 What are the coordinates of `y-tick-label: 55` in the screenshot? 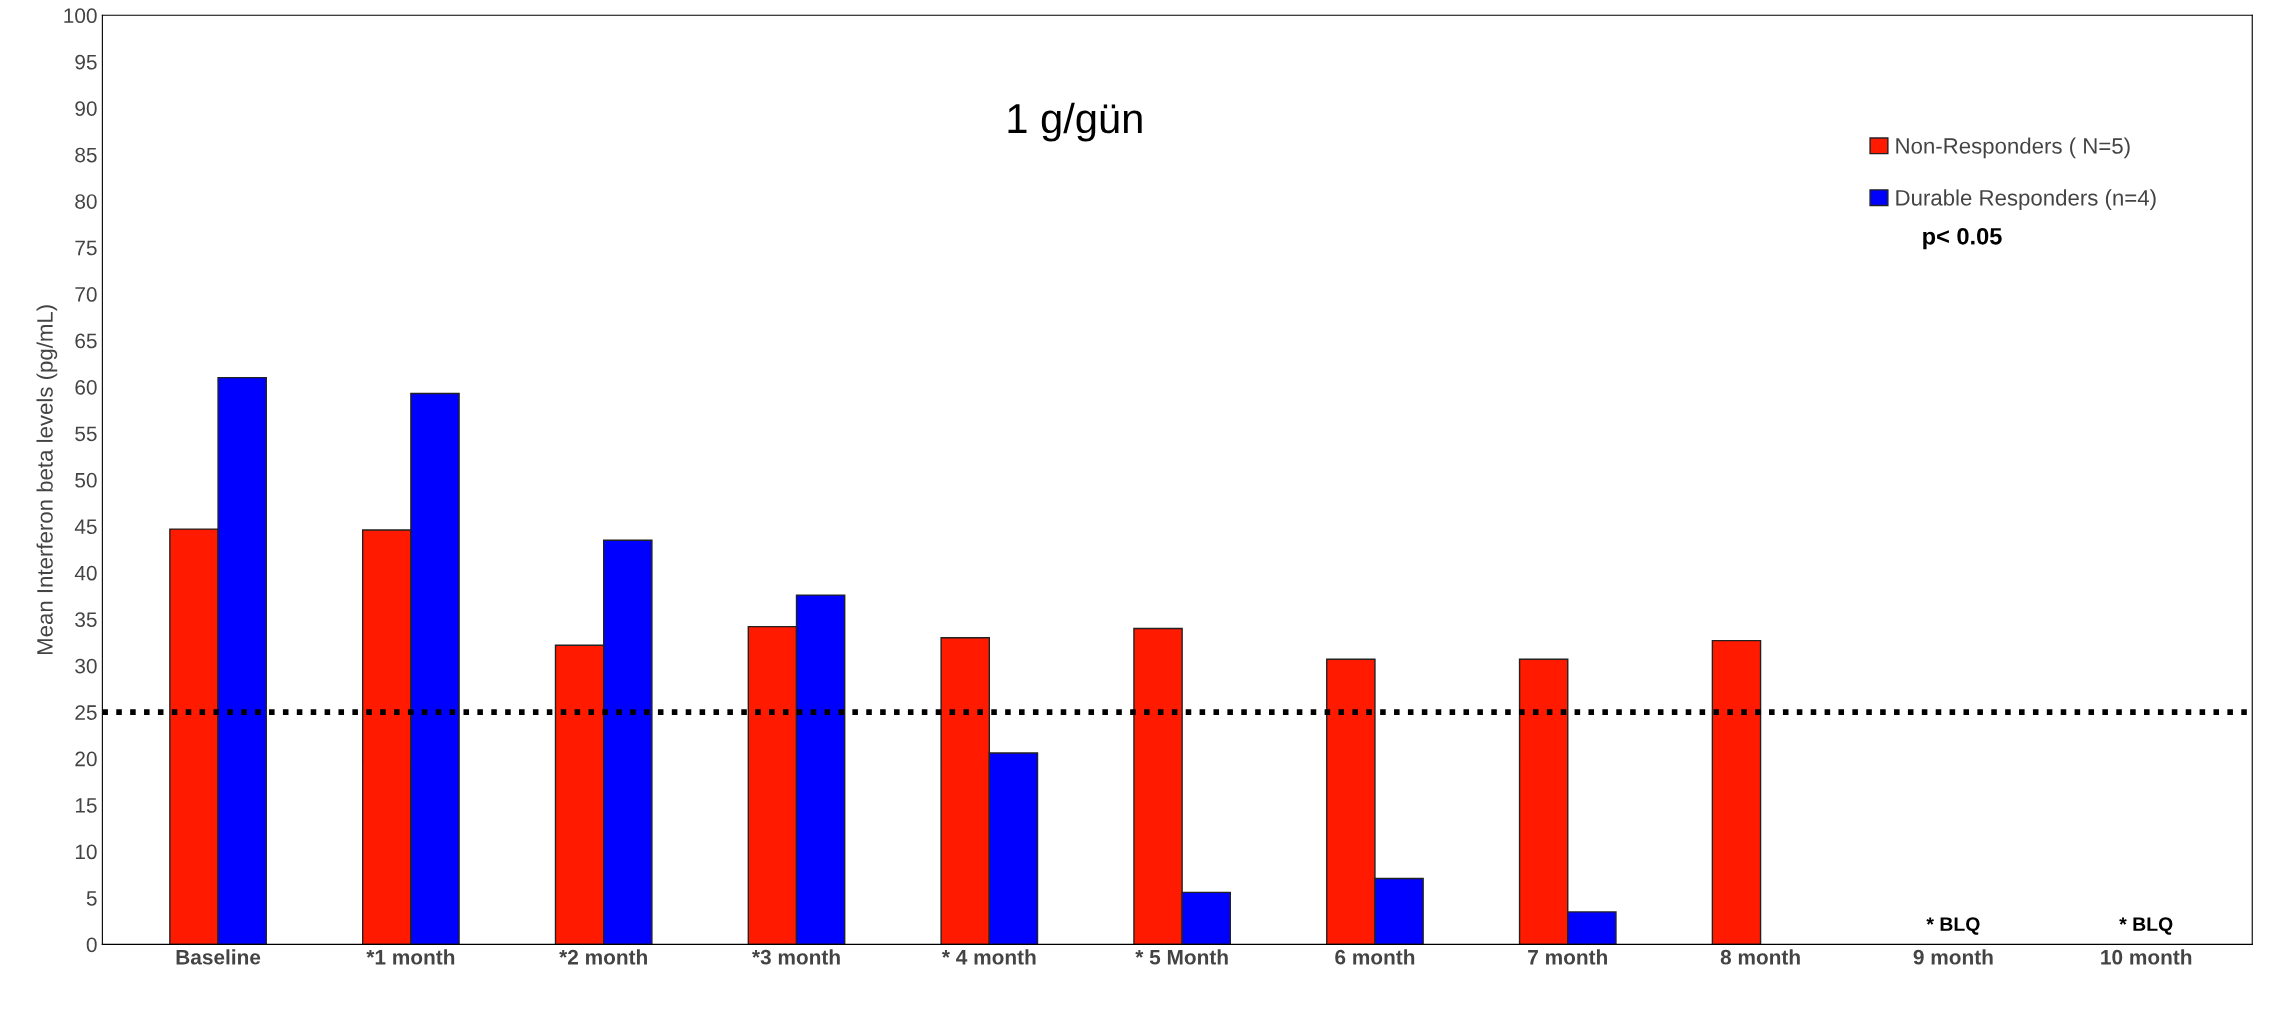 It's located at (86, 434).